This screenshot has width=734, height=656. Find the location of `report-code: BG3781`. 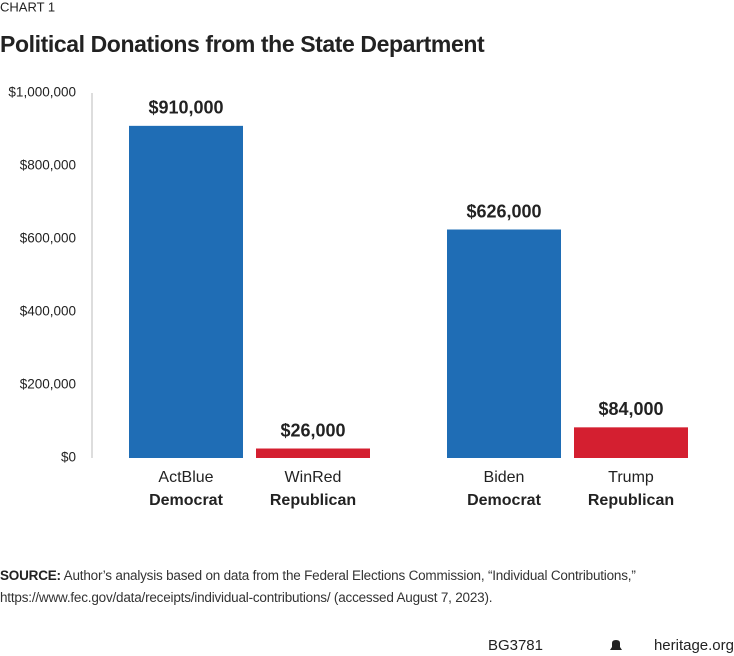

report-code: BG3781 is located at coordinates (515, 645).